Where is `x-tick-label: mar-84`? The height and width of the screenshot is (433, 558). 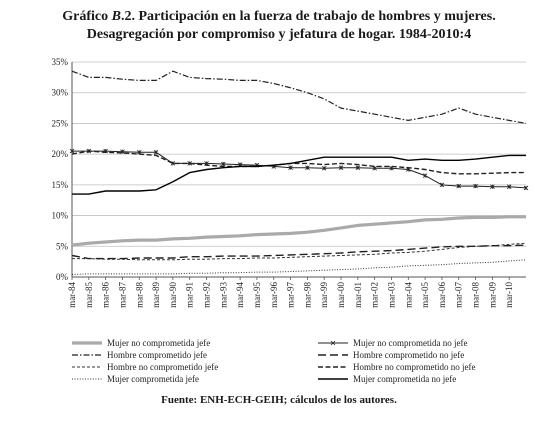 x-tick-label: mar-84 is located at coordinates (72, 295).